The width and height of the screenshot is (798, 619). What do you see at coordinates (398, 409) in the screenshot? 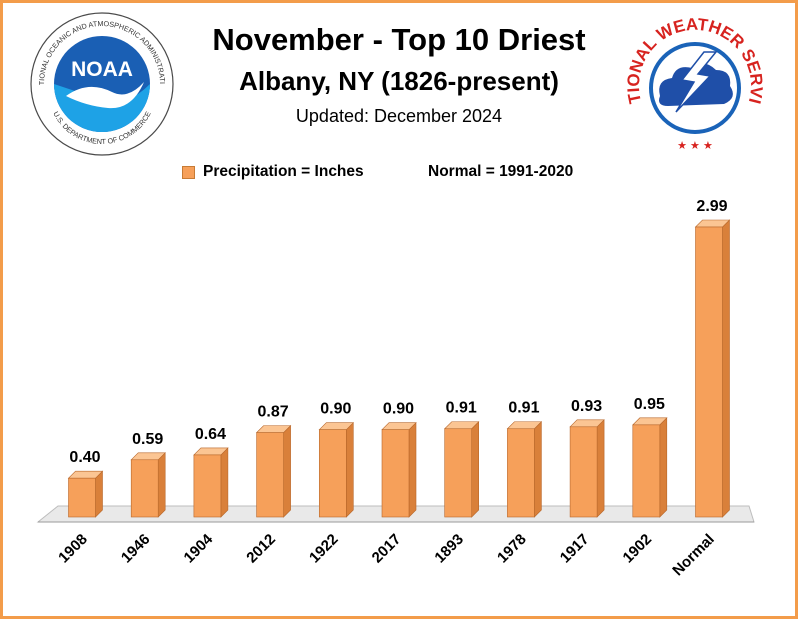
I see `data-label-2017: 0.90` at bounding box center [398, 409].